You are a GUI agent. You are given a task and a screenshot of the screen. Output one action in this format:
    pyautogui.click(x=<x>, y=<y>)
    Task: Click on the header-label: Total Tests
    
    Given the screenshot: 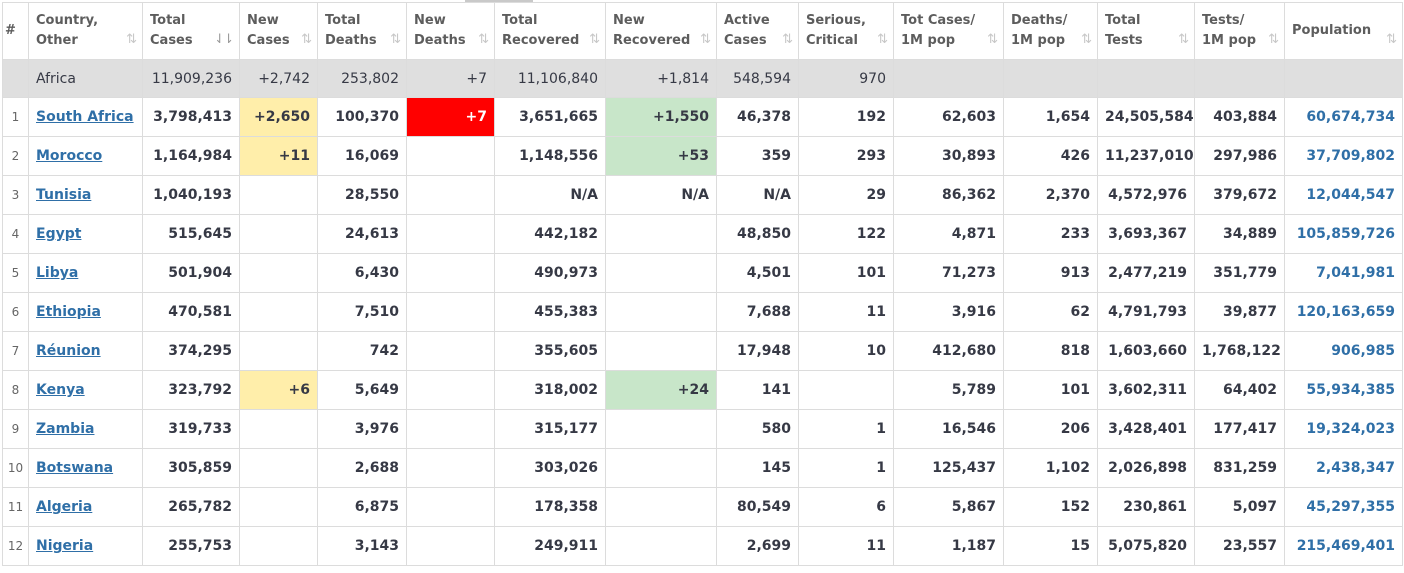 What is the action you would take?
    pyautogui.click(x=1146, y=31)
    